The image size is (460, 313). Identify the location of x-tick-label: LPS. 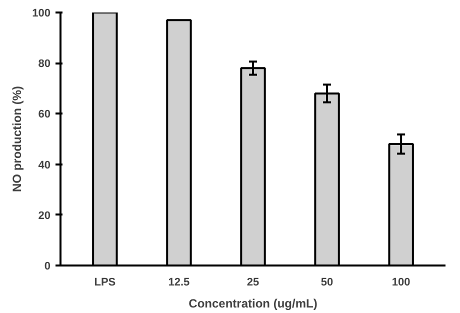
(105, 282).